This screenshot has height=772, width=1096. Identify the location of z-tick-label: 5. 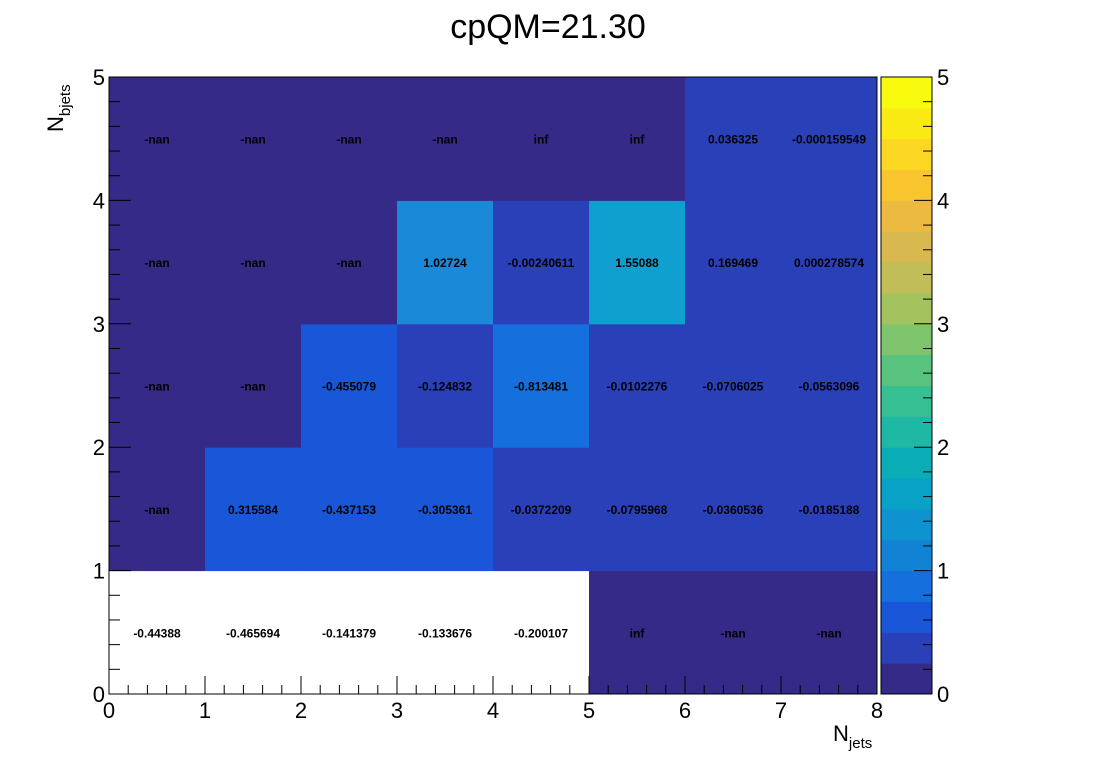
(943, 77).